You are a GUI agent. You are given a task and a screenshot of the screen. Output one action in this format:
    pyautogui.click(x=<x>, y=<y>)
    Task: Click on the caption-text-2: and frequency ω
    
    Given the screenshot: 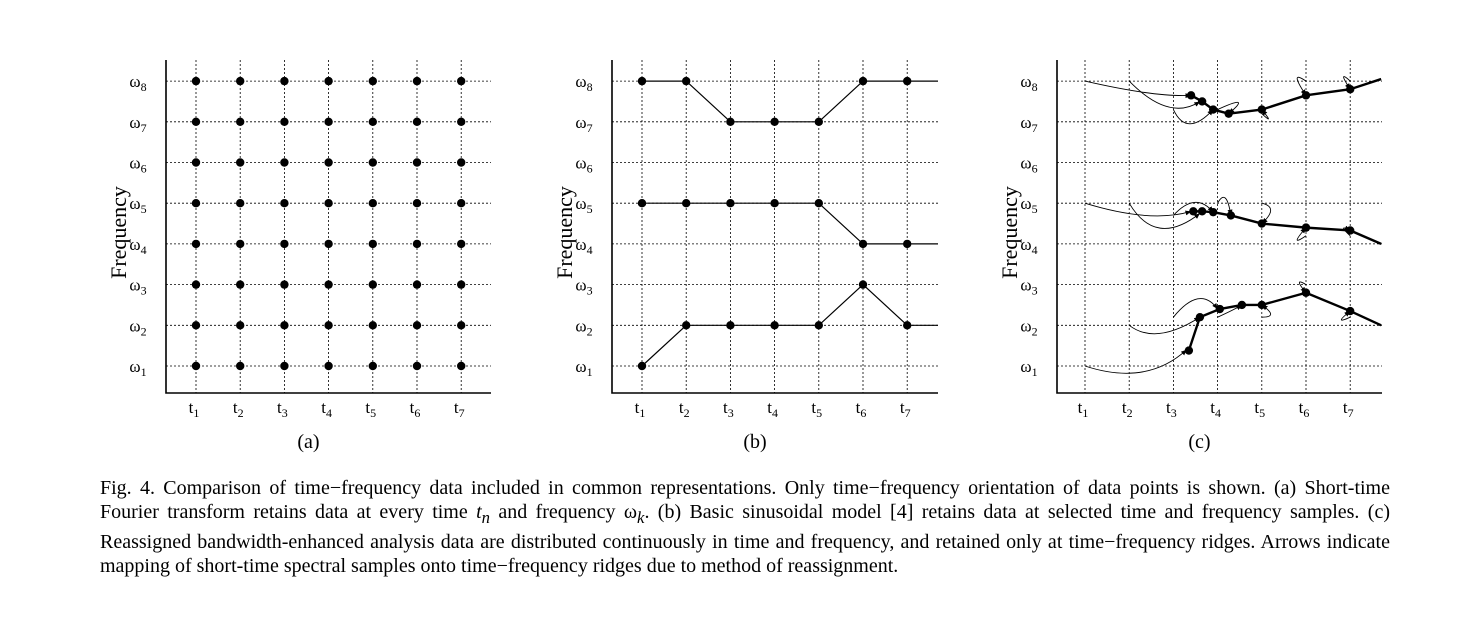 What is the action you would take?
    pyautogui.click(x=563, y=512)
    